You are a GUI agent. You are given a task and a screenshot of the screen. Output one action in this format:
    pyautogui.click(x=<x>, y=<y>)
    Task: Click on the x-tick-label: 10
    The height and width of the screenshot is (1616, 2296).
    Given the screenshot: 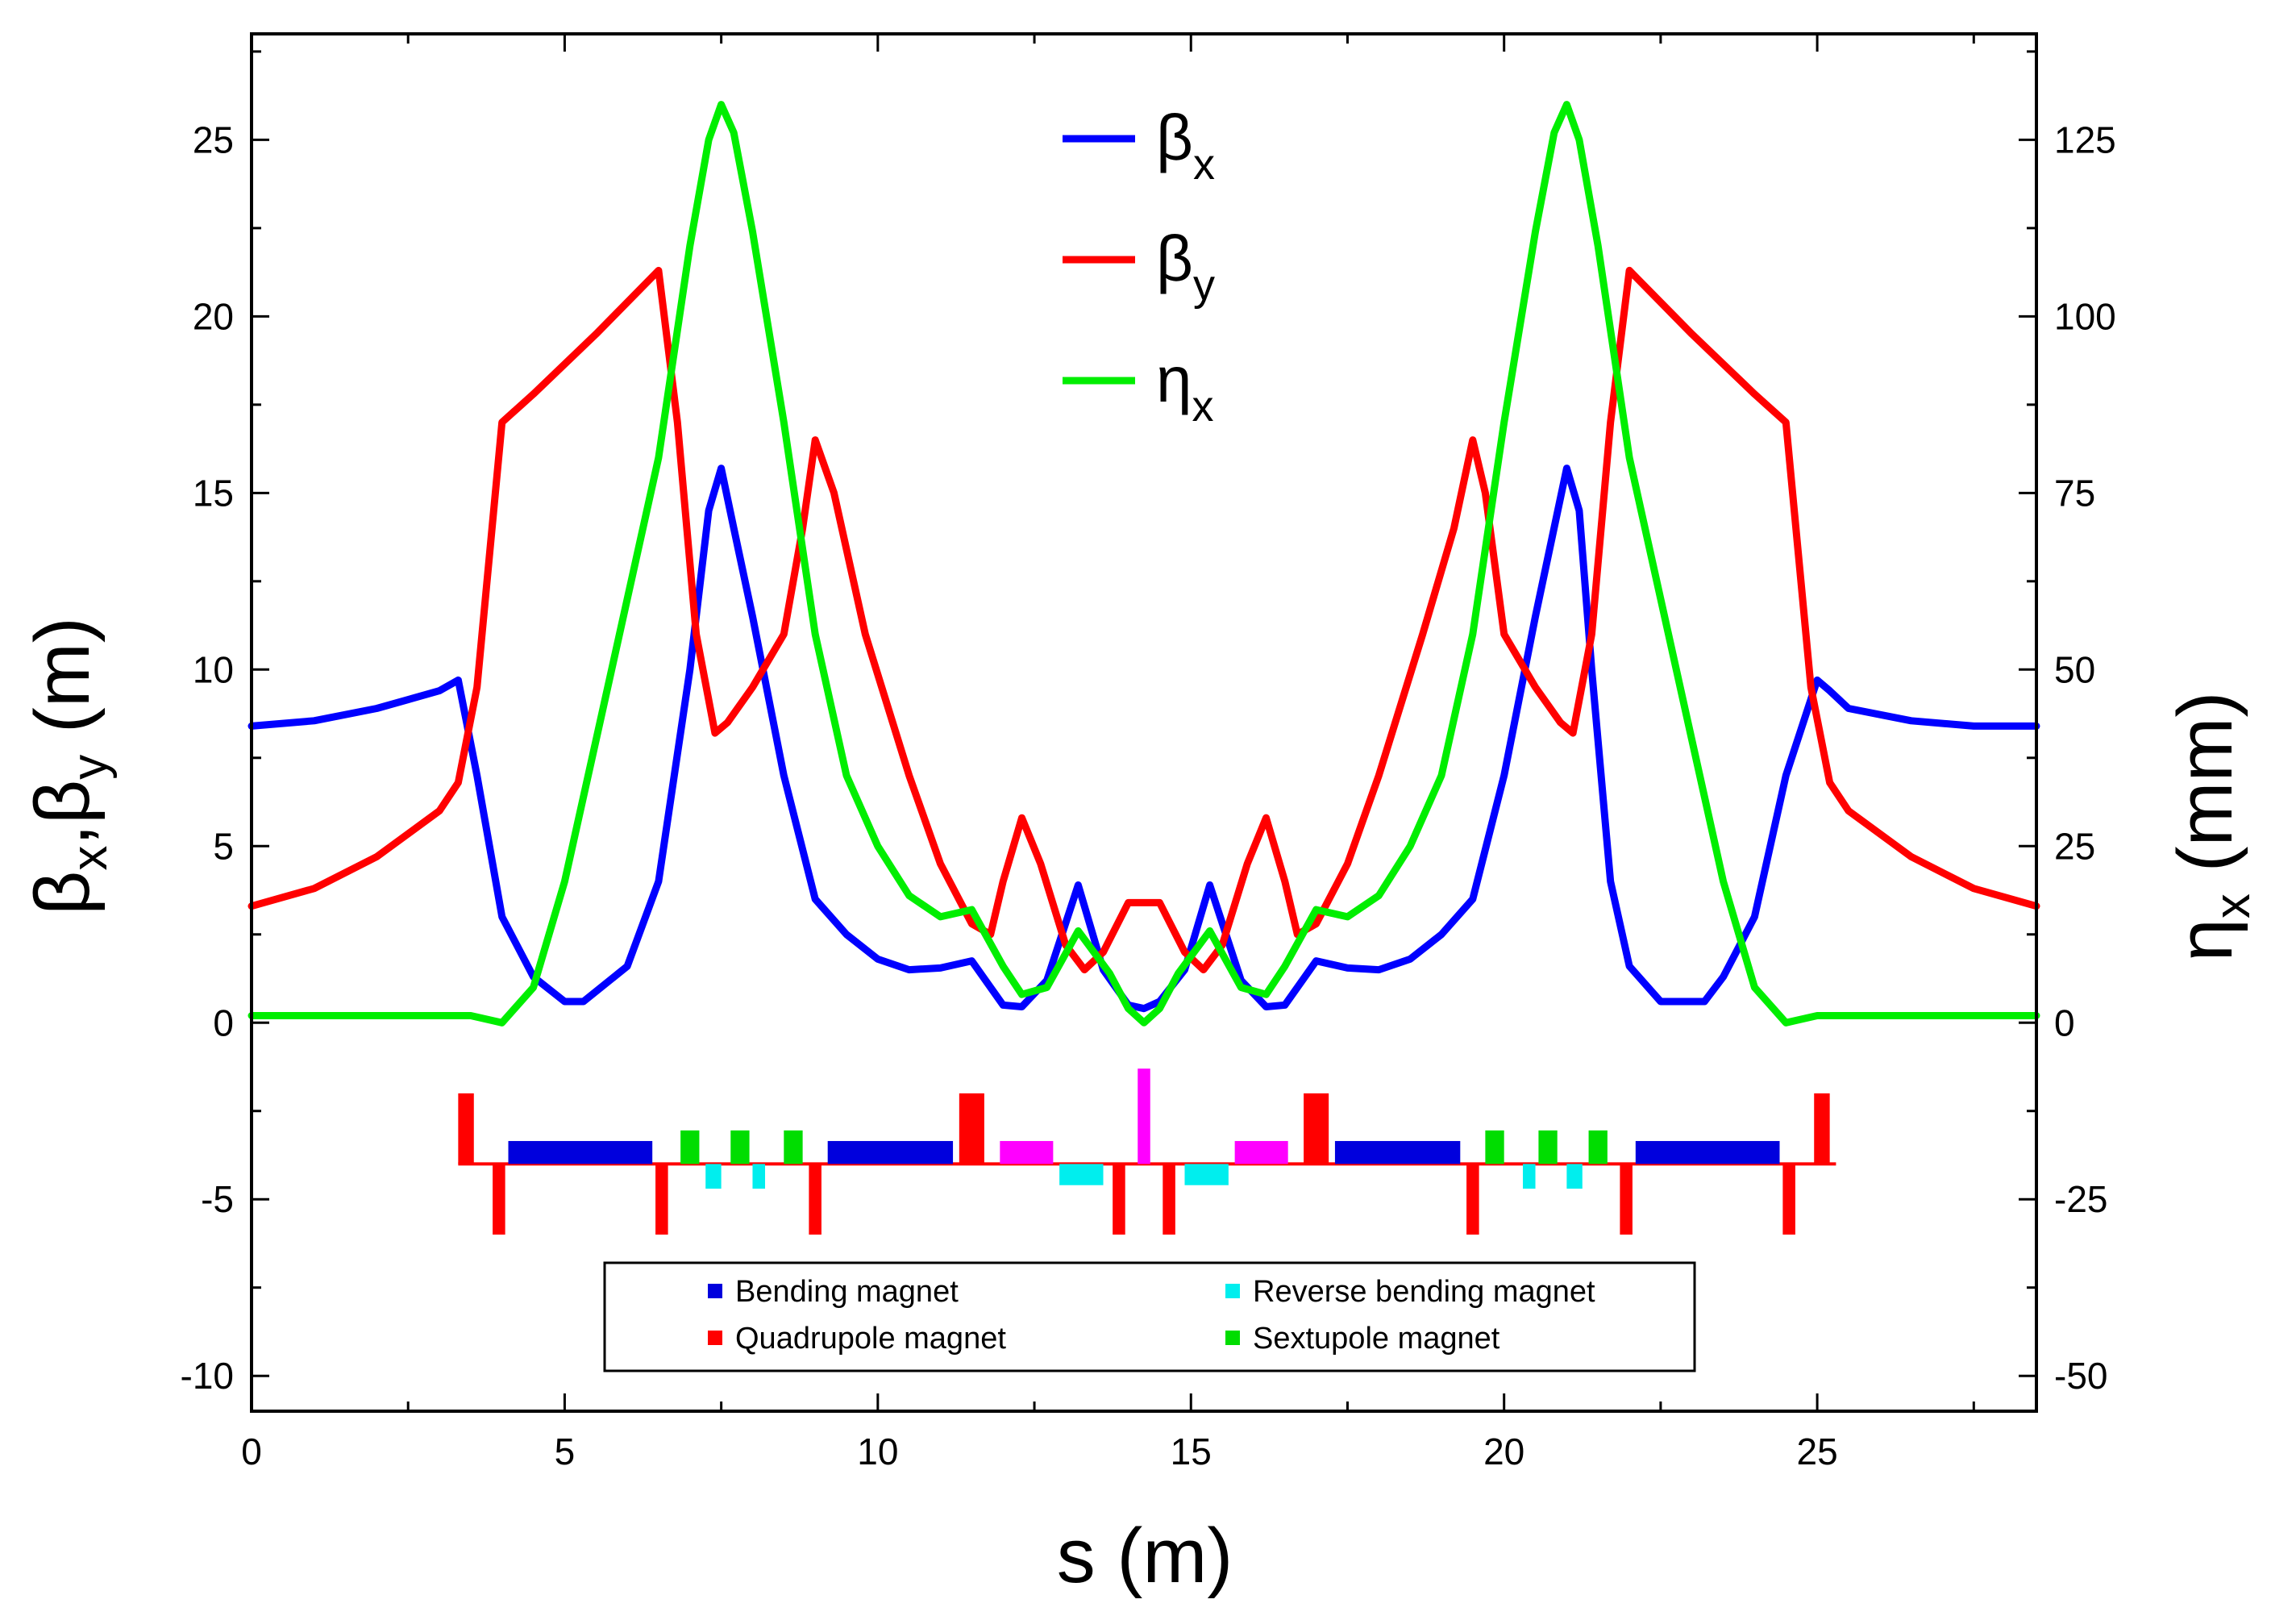 What is the action you would take?
    pyautogui.click(x=877, y=1451)
    